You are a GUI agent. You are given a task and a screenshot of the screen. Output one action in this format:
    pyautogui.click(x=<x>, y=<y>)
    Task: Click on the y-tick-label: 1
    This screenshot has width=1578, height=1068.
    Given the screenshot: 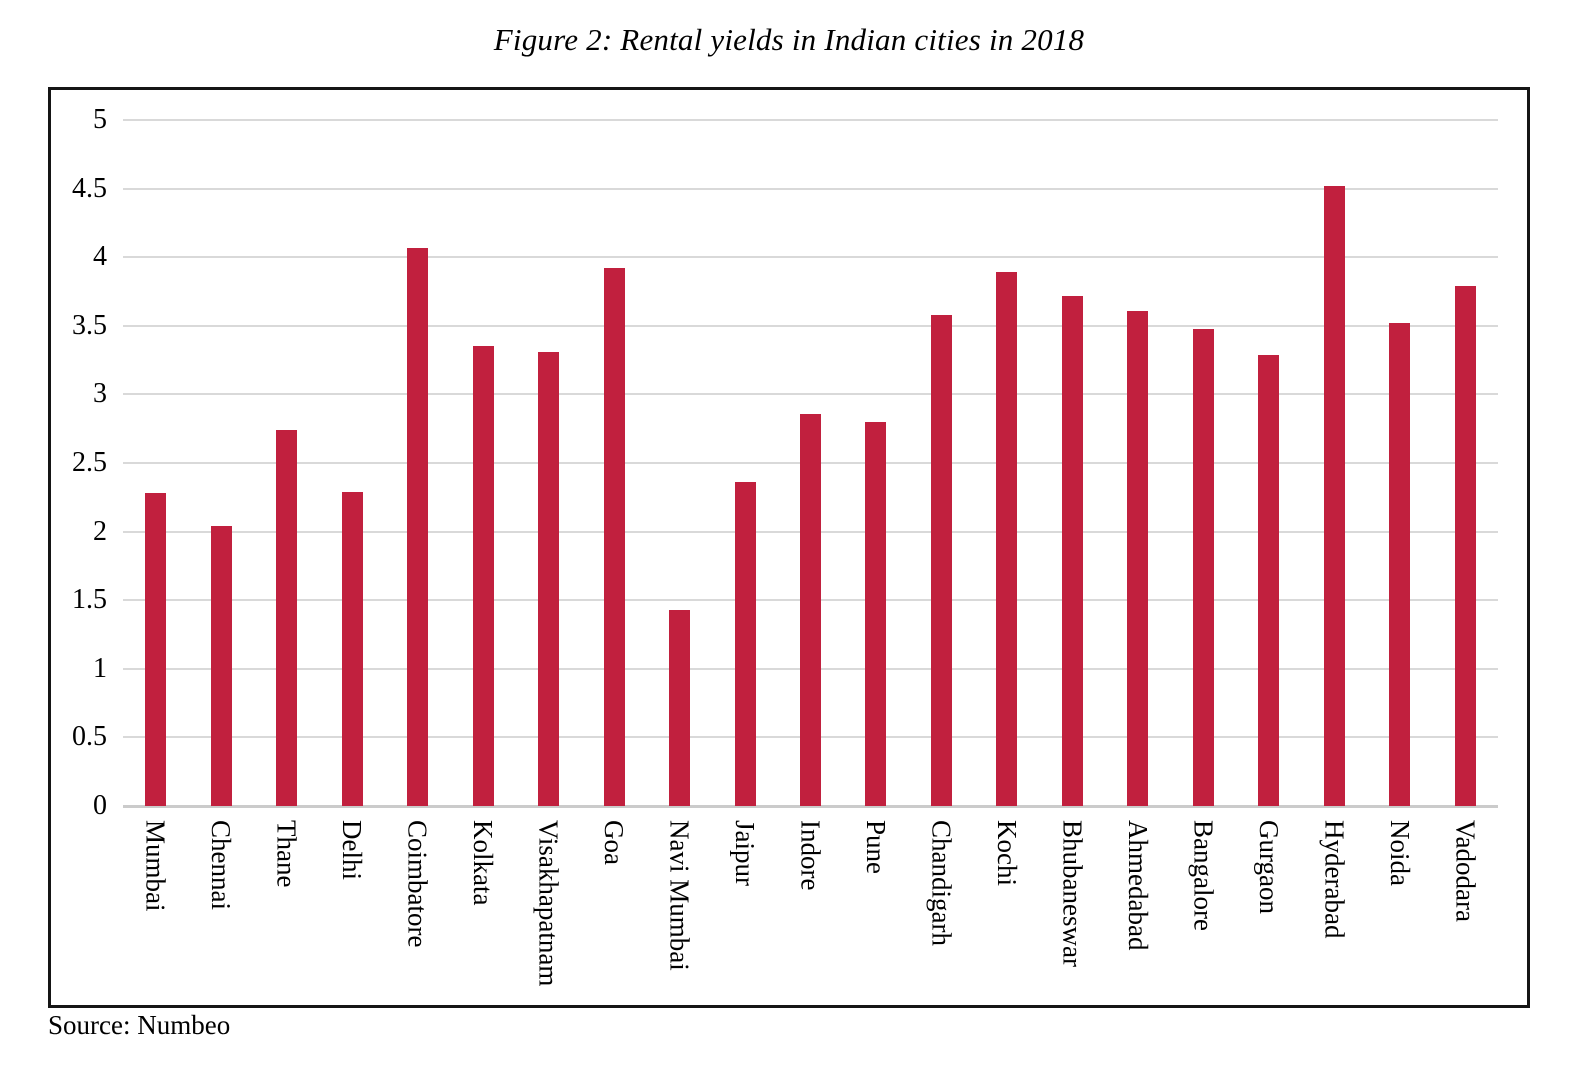 What is the action you would take?
    pyautogui.click(x=100, y=668)
    